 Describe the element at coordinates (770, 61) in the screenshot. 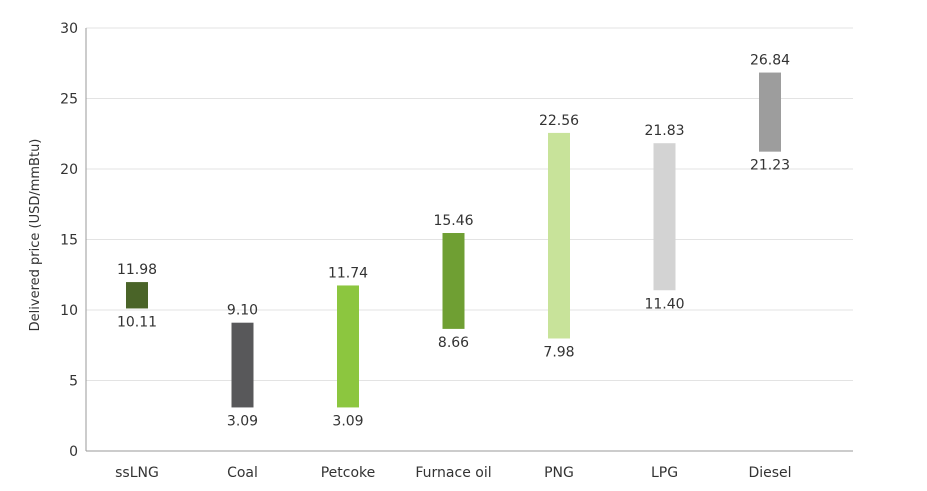

I see `high-value-label: 26.84` at that location.